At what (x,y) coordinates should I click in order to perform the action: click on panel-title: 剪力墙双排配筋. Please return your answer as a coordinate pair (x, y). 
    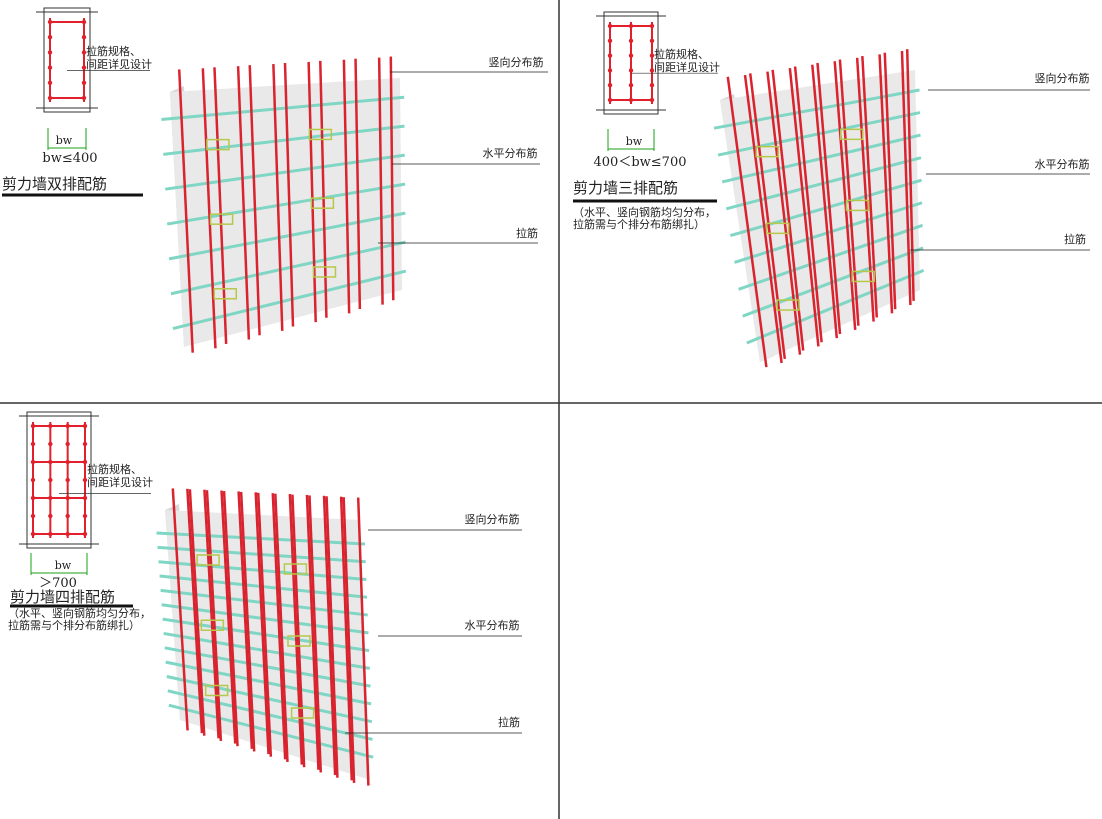
    Looking at the image, I should click on (54, 184).